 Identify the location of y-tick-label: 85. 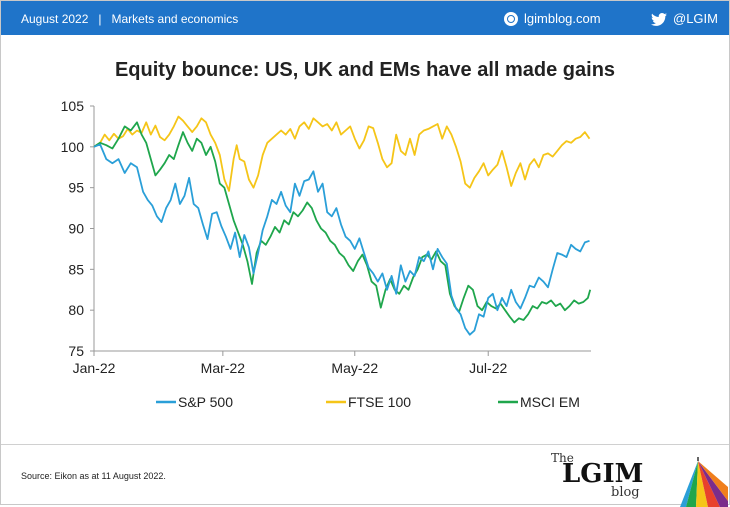
(76, 269).